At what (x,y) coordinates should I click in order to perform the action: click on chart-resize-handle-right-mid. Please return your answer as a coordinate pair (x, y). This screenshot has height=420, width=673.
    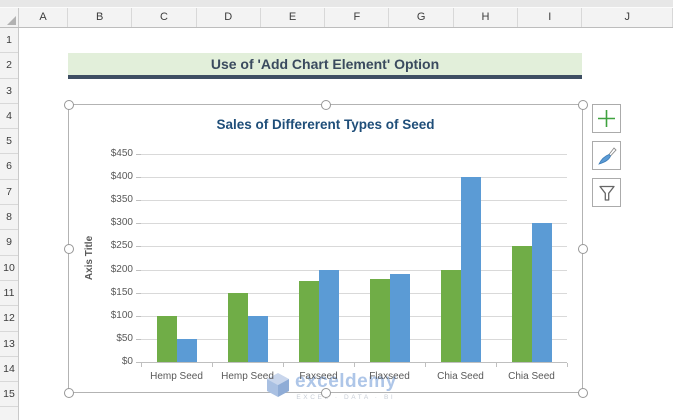
    Looking at the image, I should click on (583, 249).